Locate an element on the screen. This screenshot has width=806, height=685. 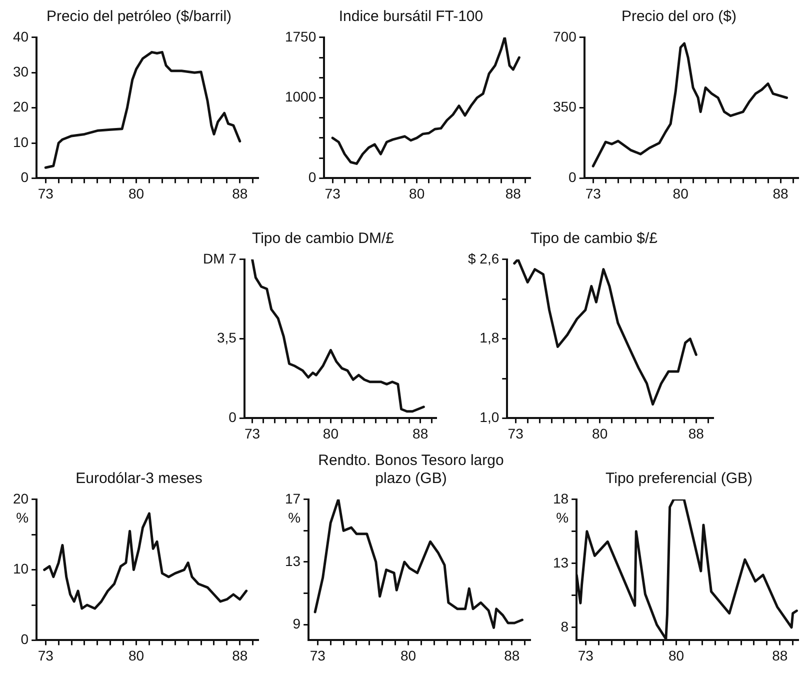
y-tick-label: 8 is located at coordinates (564, 626).